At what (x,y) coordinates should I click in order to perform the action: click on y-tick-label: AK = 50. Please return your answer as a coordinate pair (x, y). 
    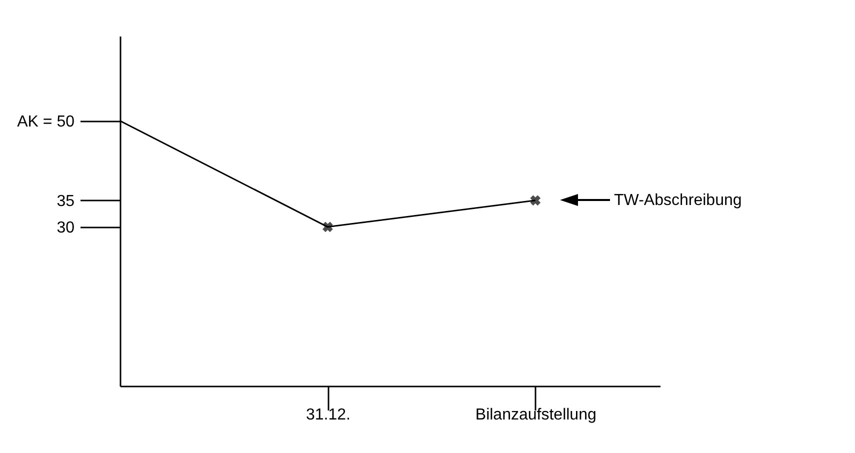
    Looking at the image, I should click on (46, 121).